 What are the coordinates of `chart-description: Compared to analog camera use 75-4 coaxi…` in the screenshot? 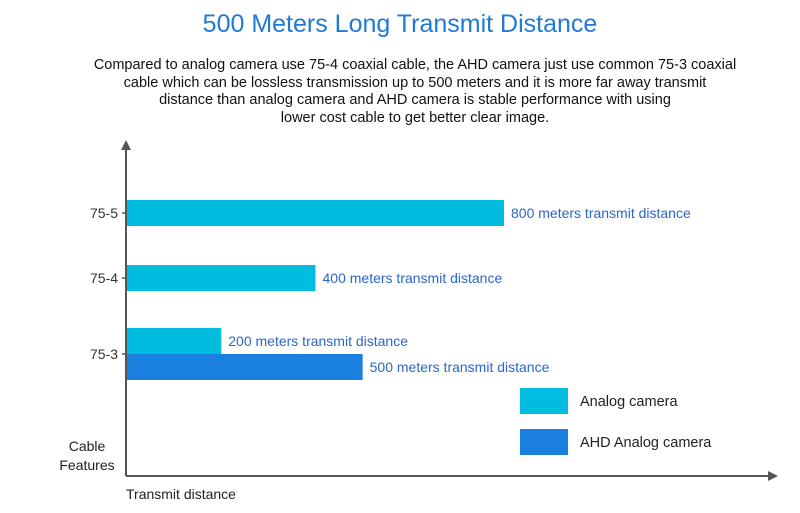 It's located at (415, 92).